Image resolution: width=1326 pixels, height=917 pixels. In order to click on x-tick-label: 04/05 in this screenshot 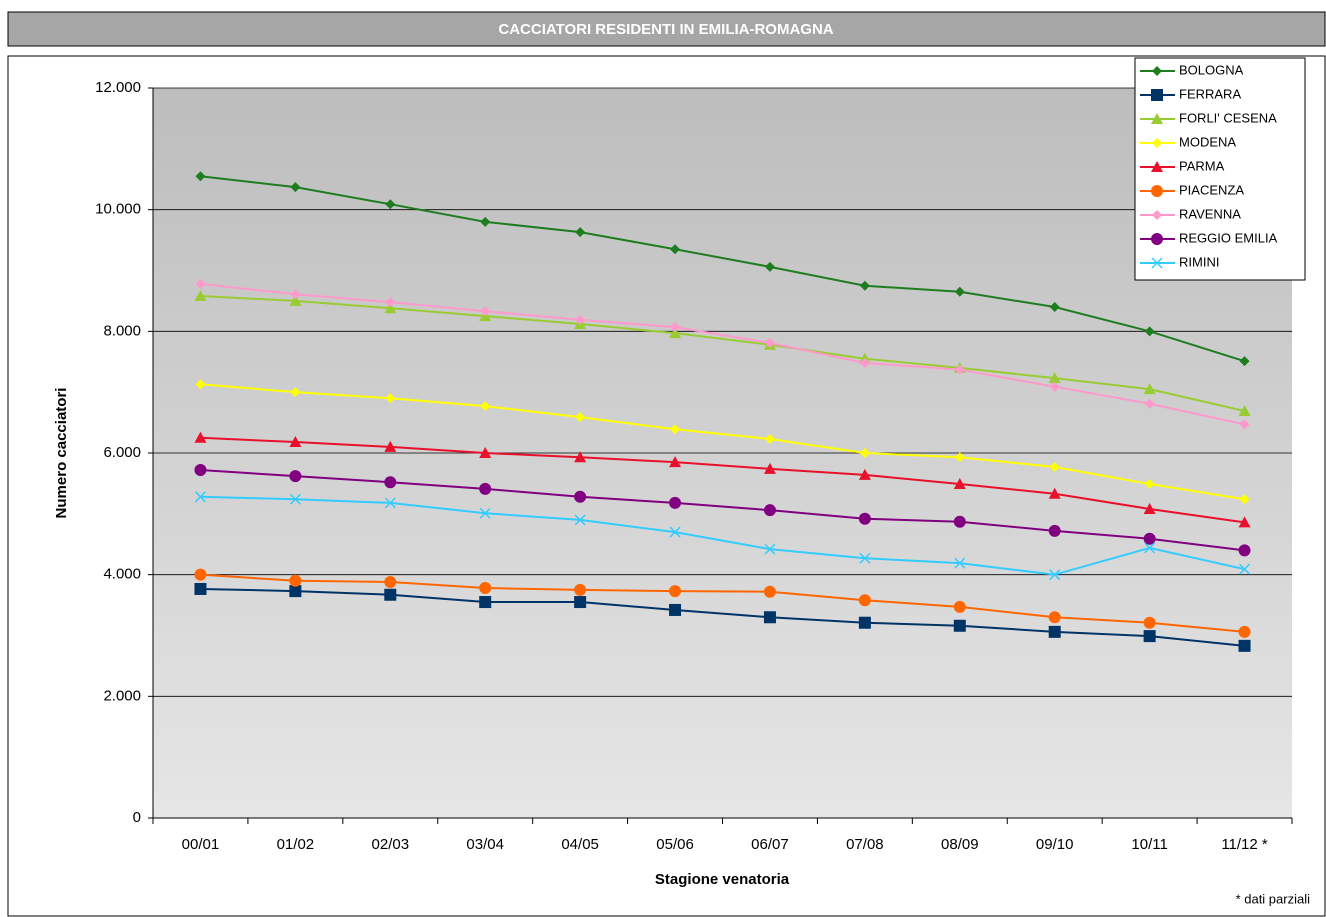, I will do `click(580, 844)`.